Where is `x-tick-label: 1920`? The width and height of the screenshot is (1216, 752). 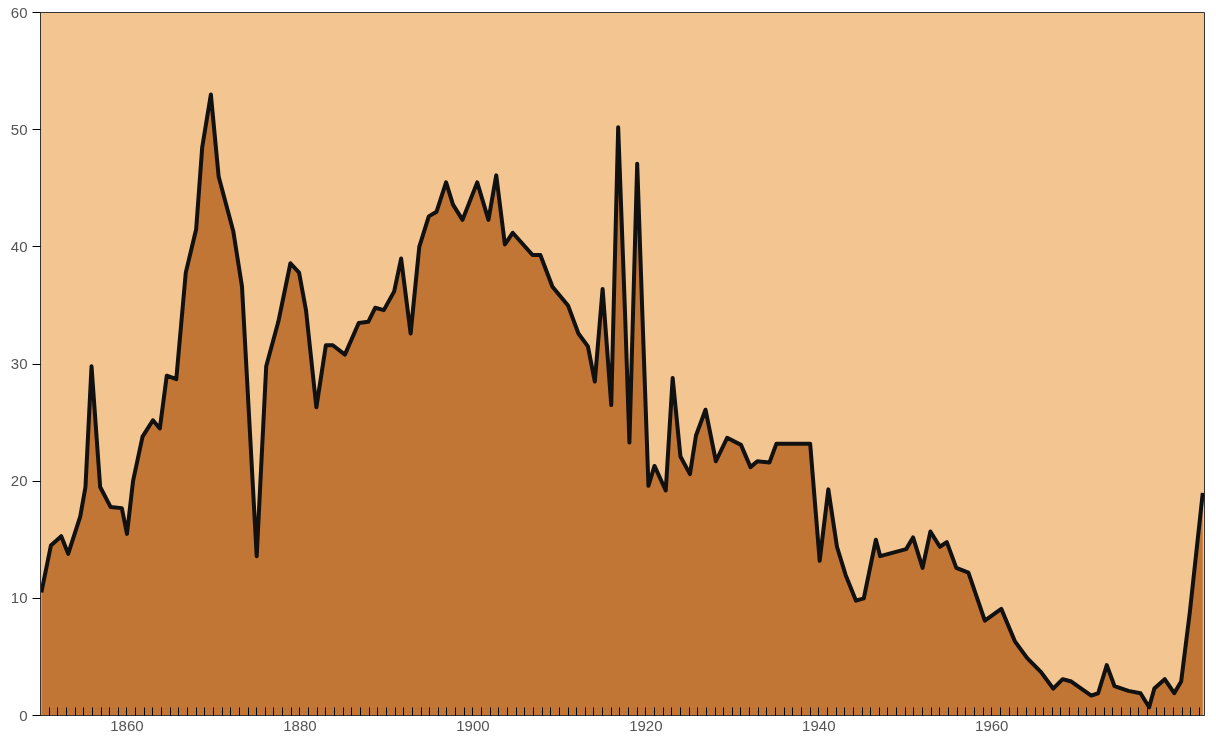
x-tick-label: 1920 is located at coordinates (646, 725).